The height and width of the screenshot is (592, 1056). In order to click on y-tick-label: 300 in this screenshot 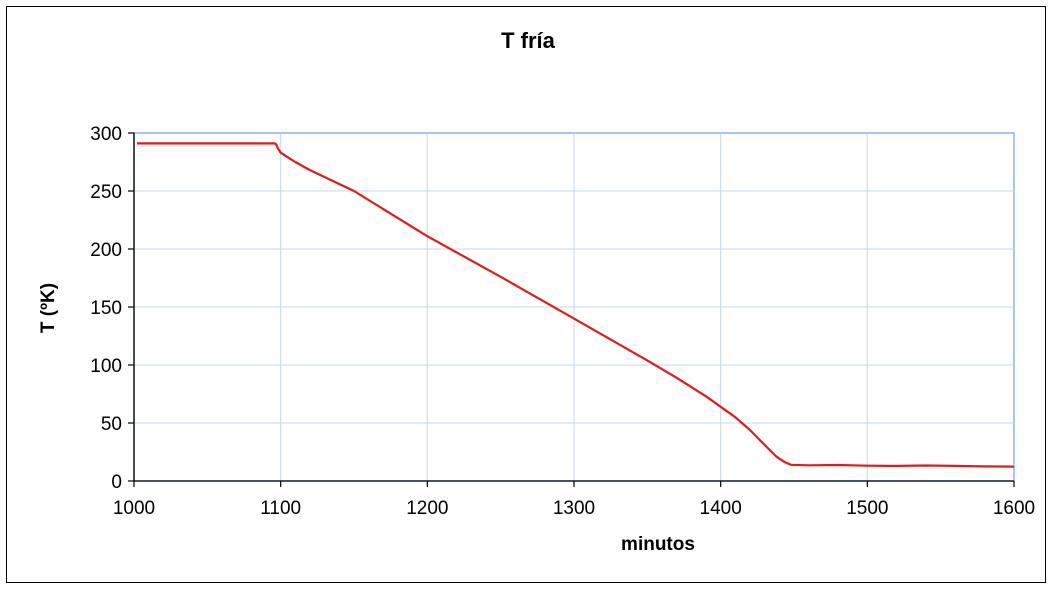, I will do `click(106, 134)`.